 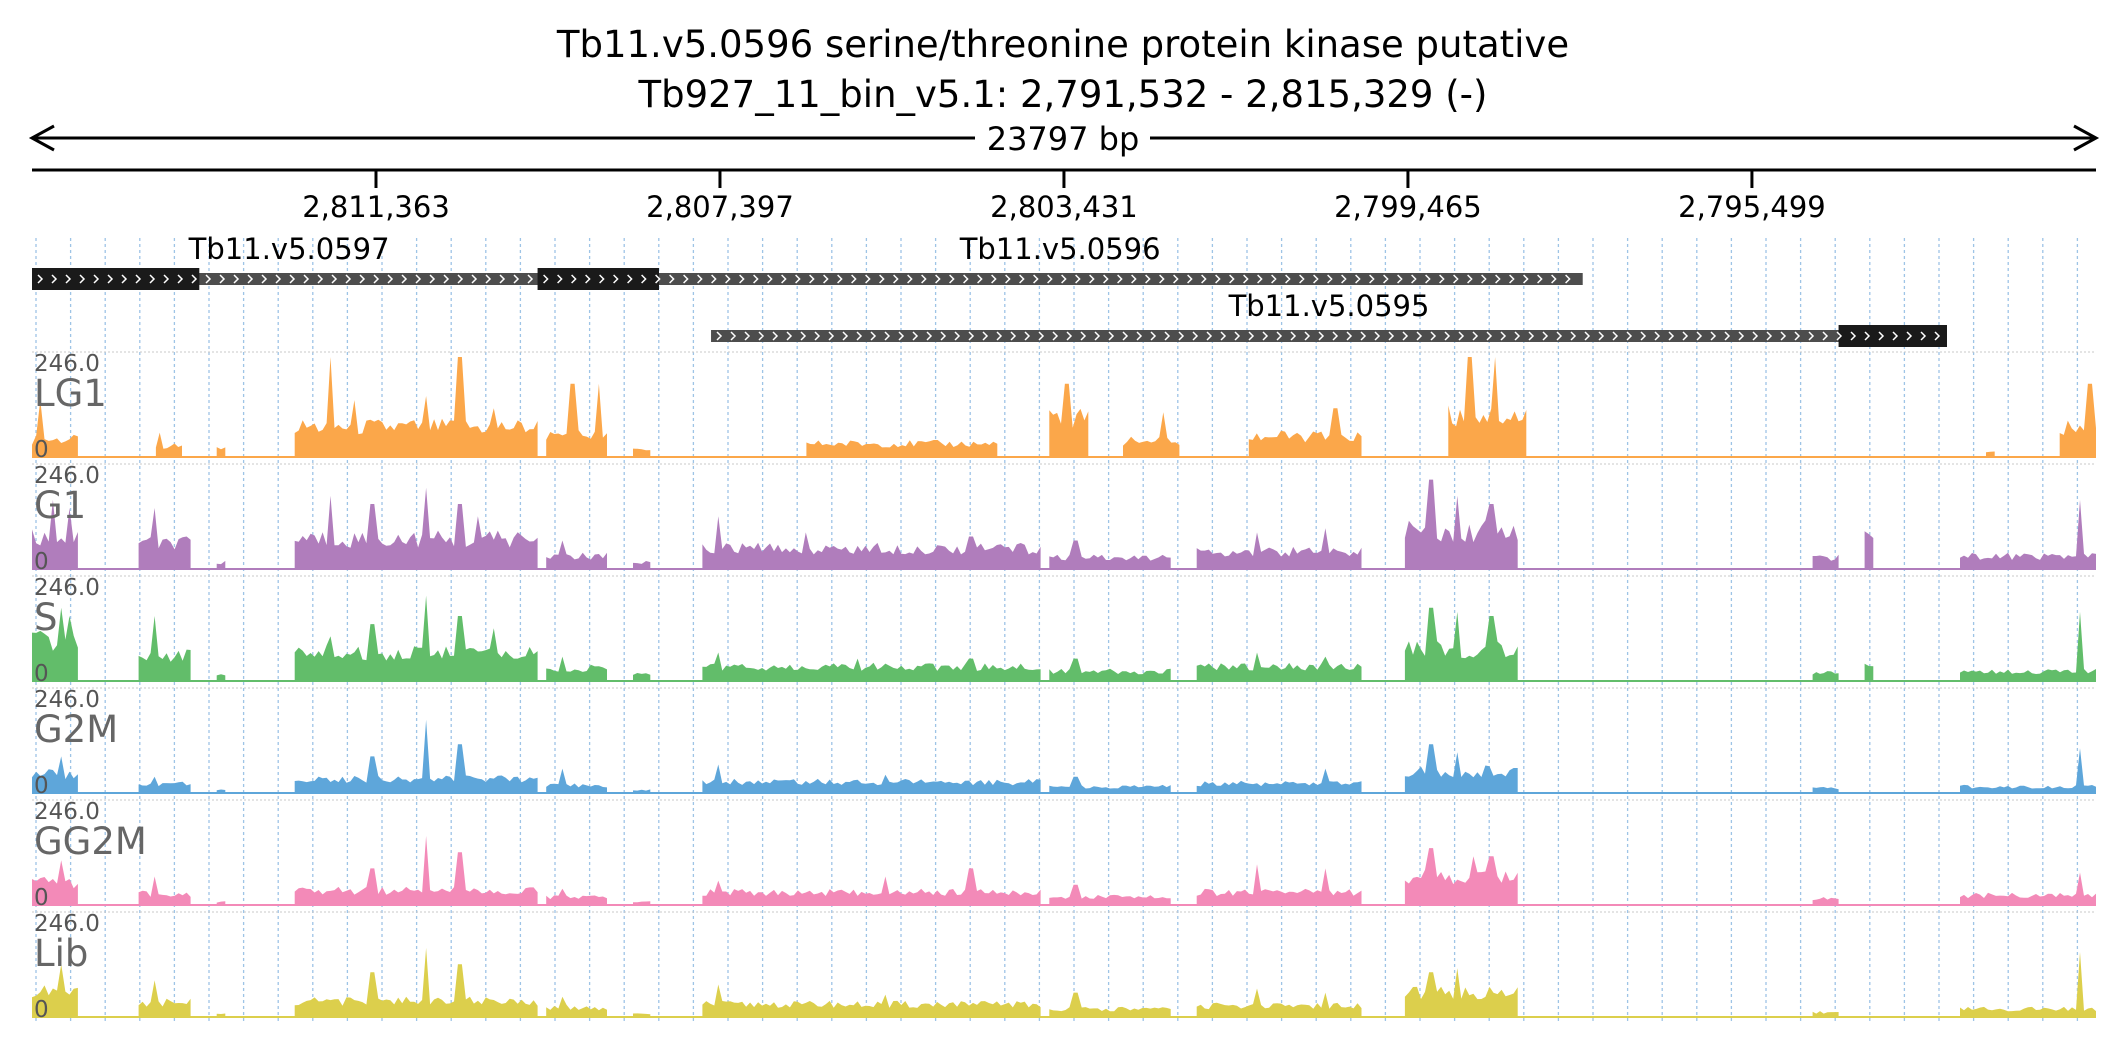 I want to click on track-name-label: S, so click(x=46, y=617).